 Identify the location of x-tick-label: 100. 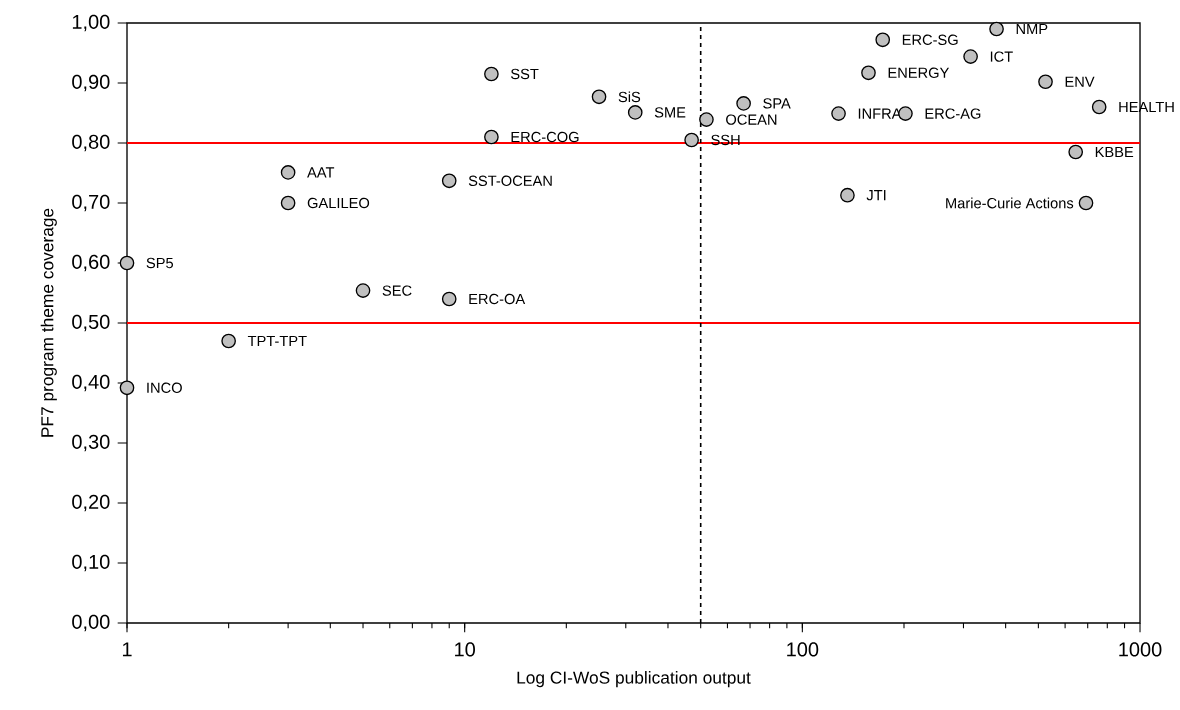
(803, 649).